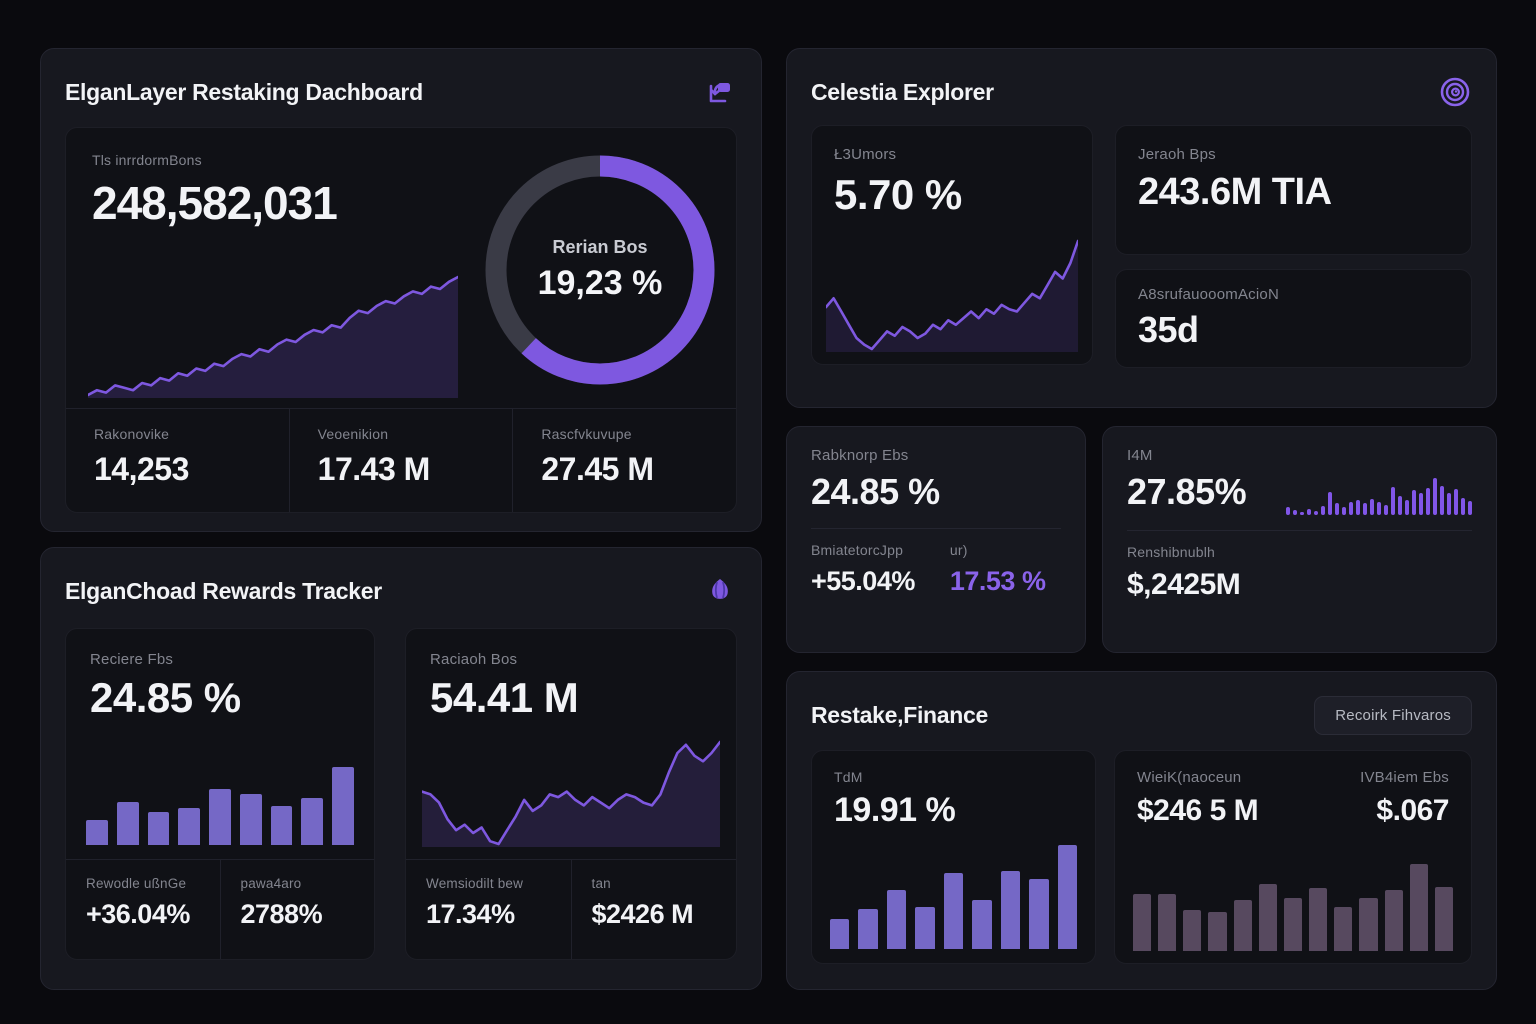 The height and width of the screenshot is (1024, 1536). I want to click on stat-label: ur), so click(958, 550).